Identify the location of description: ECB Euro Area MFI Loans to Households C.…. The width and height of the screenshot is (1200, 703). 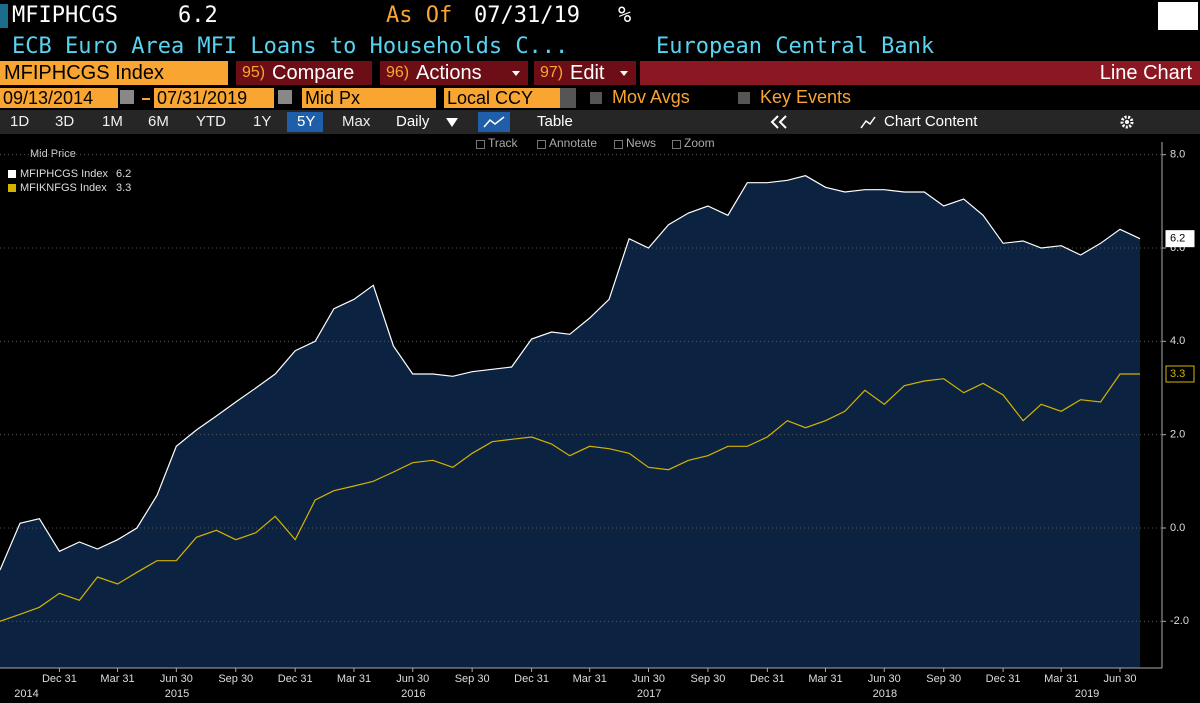
(290, 46).